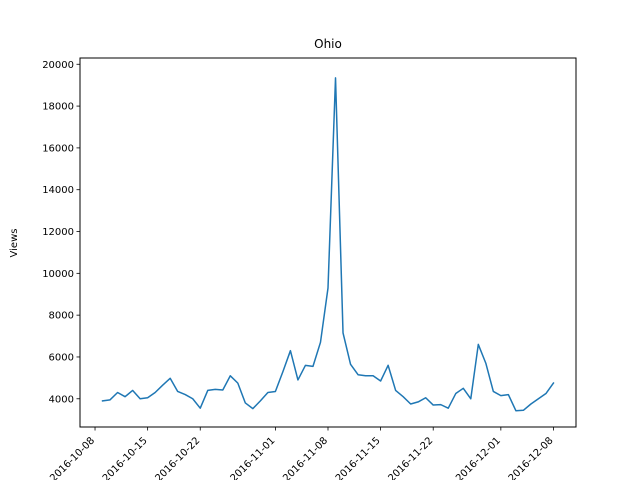 This screenshot has height=480, width=640. I want to click on y-tick-label: 12000, so click(58, 232).